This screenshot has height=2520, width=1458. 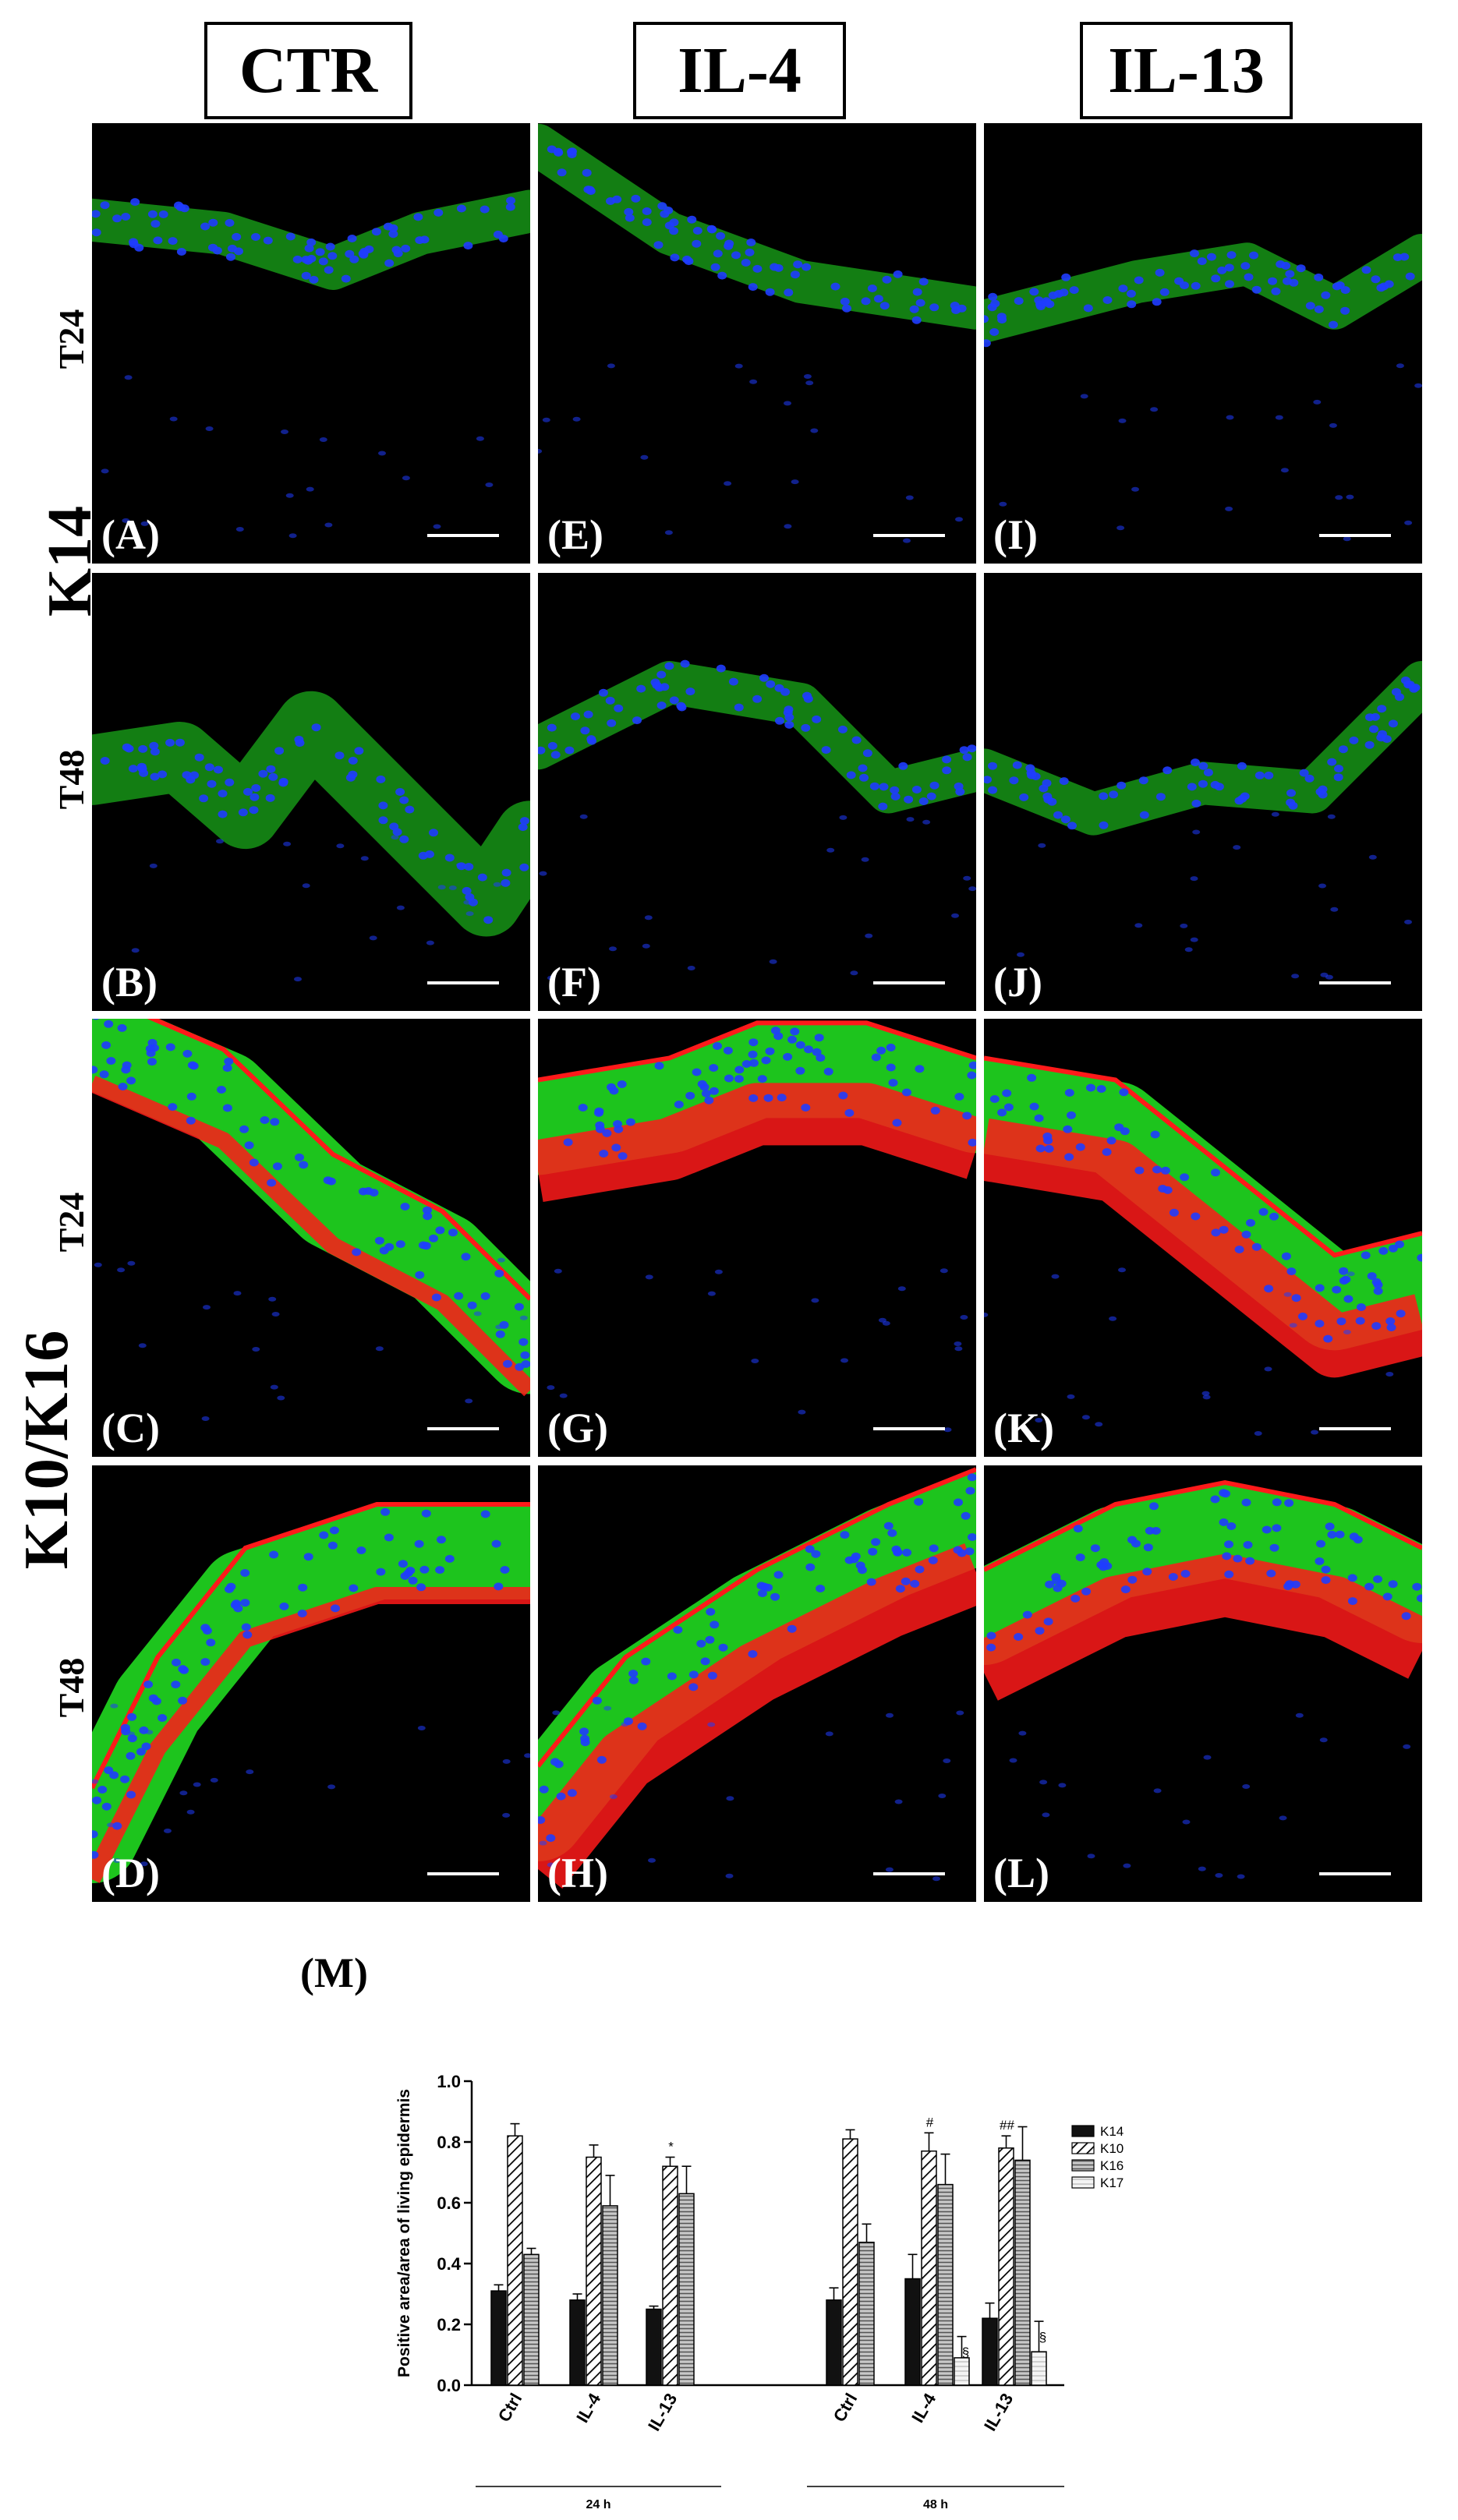 I want to click on micrograph-panel-c: (C), so click(x=311, y=1238).